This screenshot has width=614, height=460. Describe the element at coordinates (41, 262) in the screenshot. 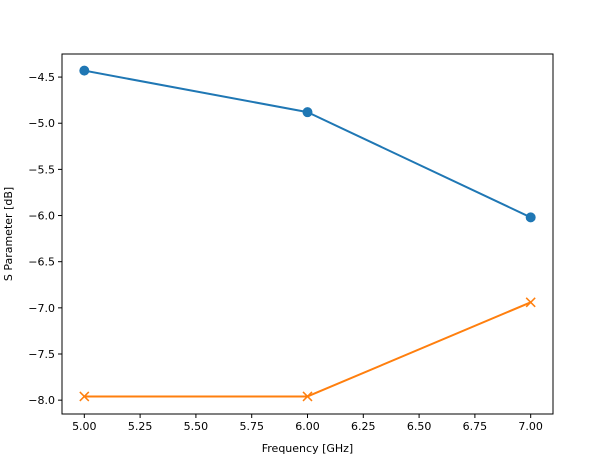

I see `y-tick-label: −6.5` at that location.